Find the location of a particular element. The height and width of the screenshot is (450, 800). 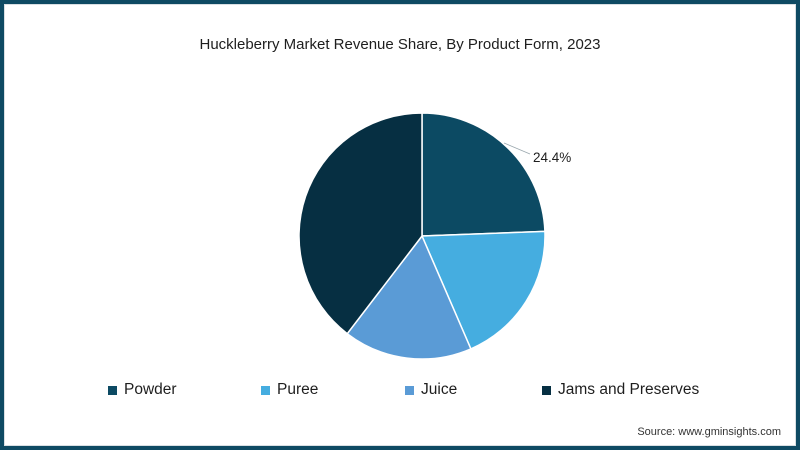

legend-item-jams-and-preserves: Jams and Preserves is located at coordinates (620, 390).